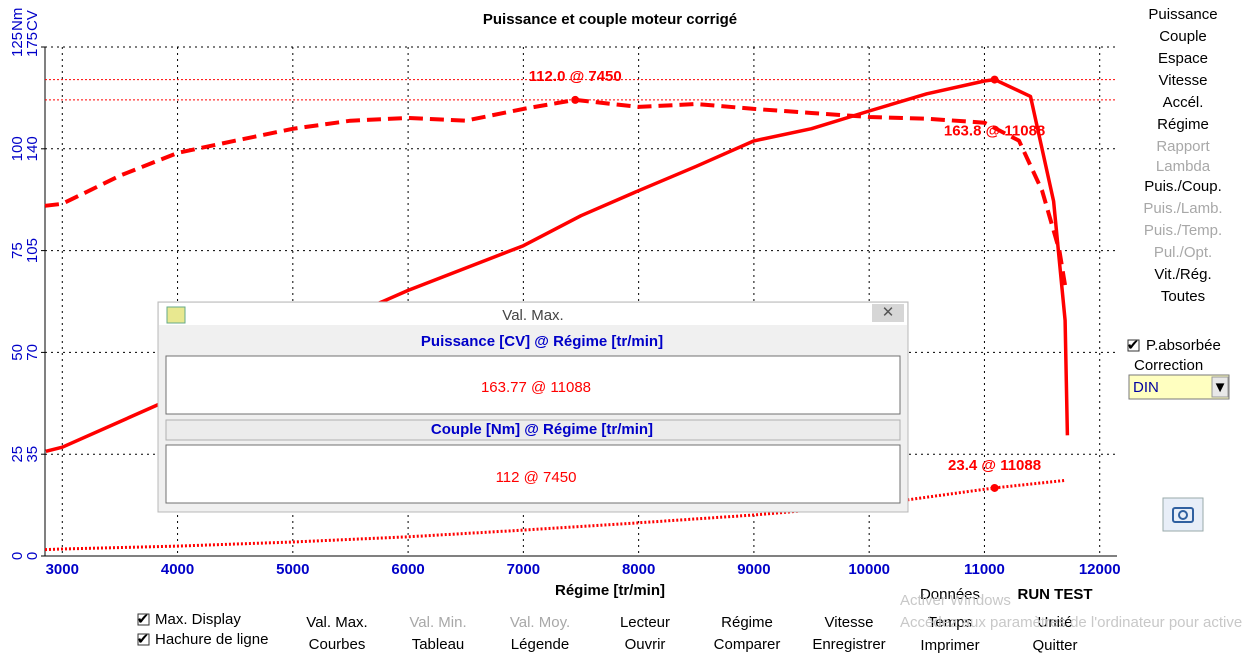  I want to click on menu-item: Puissance, so click(1182, 14).